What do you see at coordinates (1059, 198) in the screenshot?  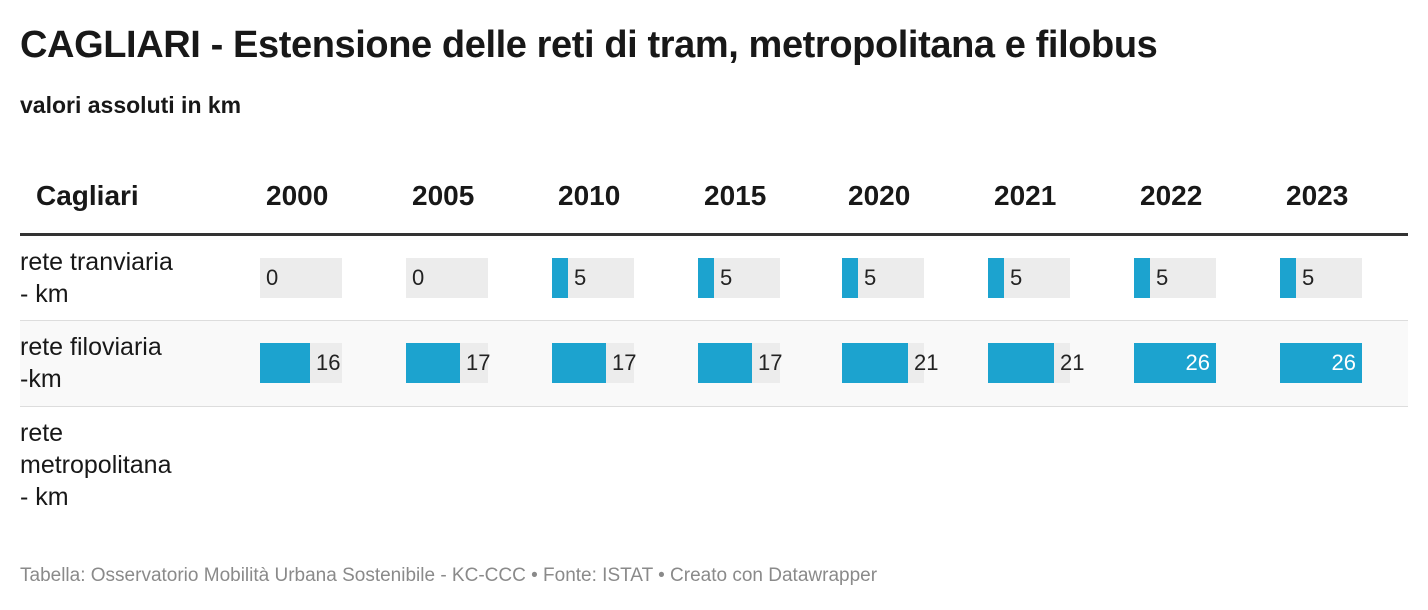 I see `column-header: 2021` at bounding box center [1059, 198].